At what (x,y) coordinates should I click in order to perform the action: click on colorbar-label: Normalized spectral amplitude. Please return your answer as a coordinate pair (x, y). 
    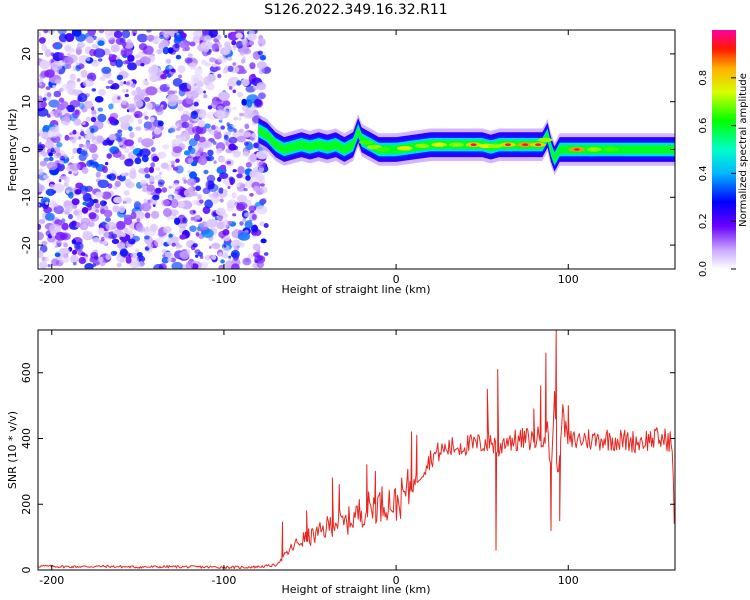
    Looking at the image, I should click on (743, 150).